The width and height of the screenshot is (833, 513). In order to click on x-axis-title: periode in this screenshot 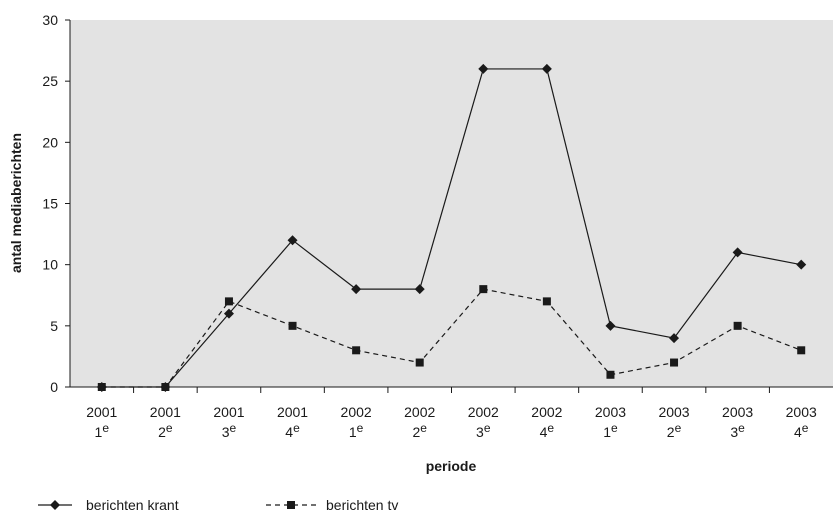, I will do `click(451, 466)`.